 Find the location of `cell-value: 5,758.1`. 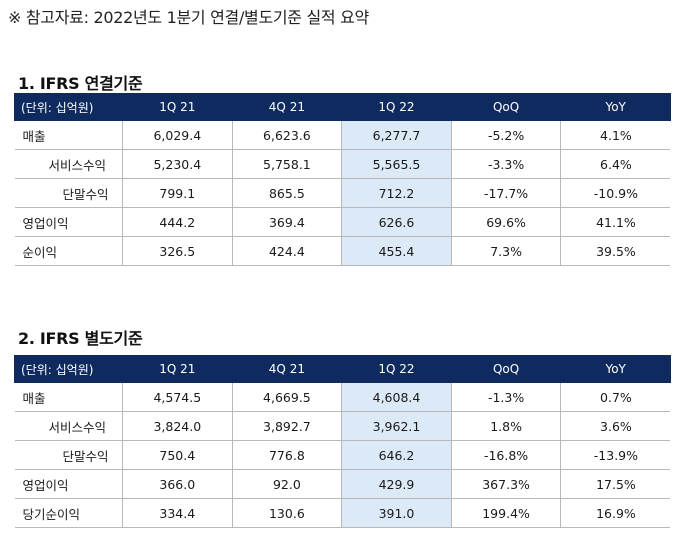

cell-value: 5,758.1 is located at coordinates (287, 164).